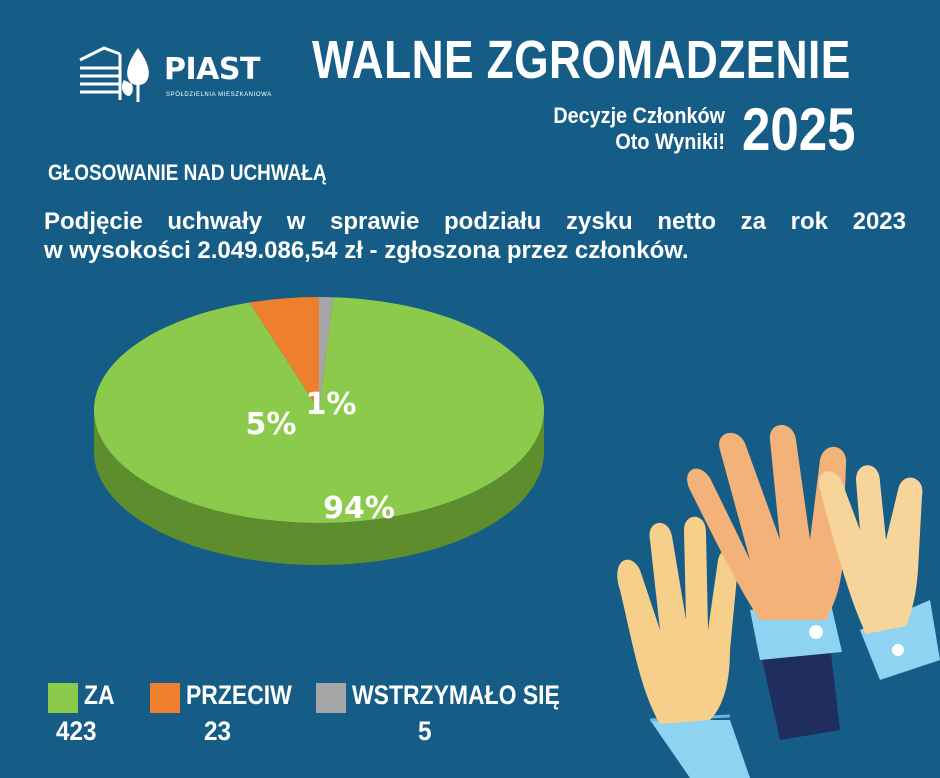 This screenshot has width=940, height=778. I want to click on pie-side-wall, so click(319, 487).